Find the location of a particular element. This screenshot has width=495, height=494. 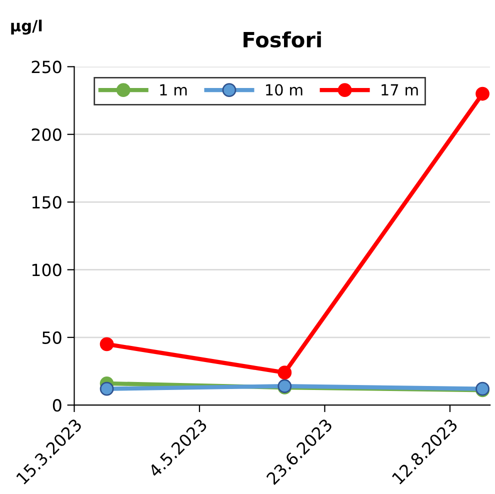

legend-label: 17 m is located at coordinates (400, 90).